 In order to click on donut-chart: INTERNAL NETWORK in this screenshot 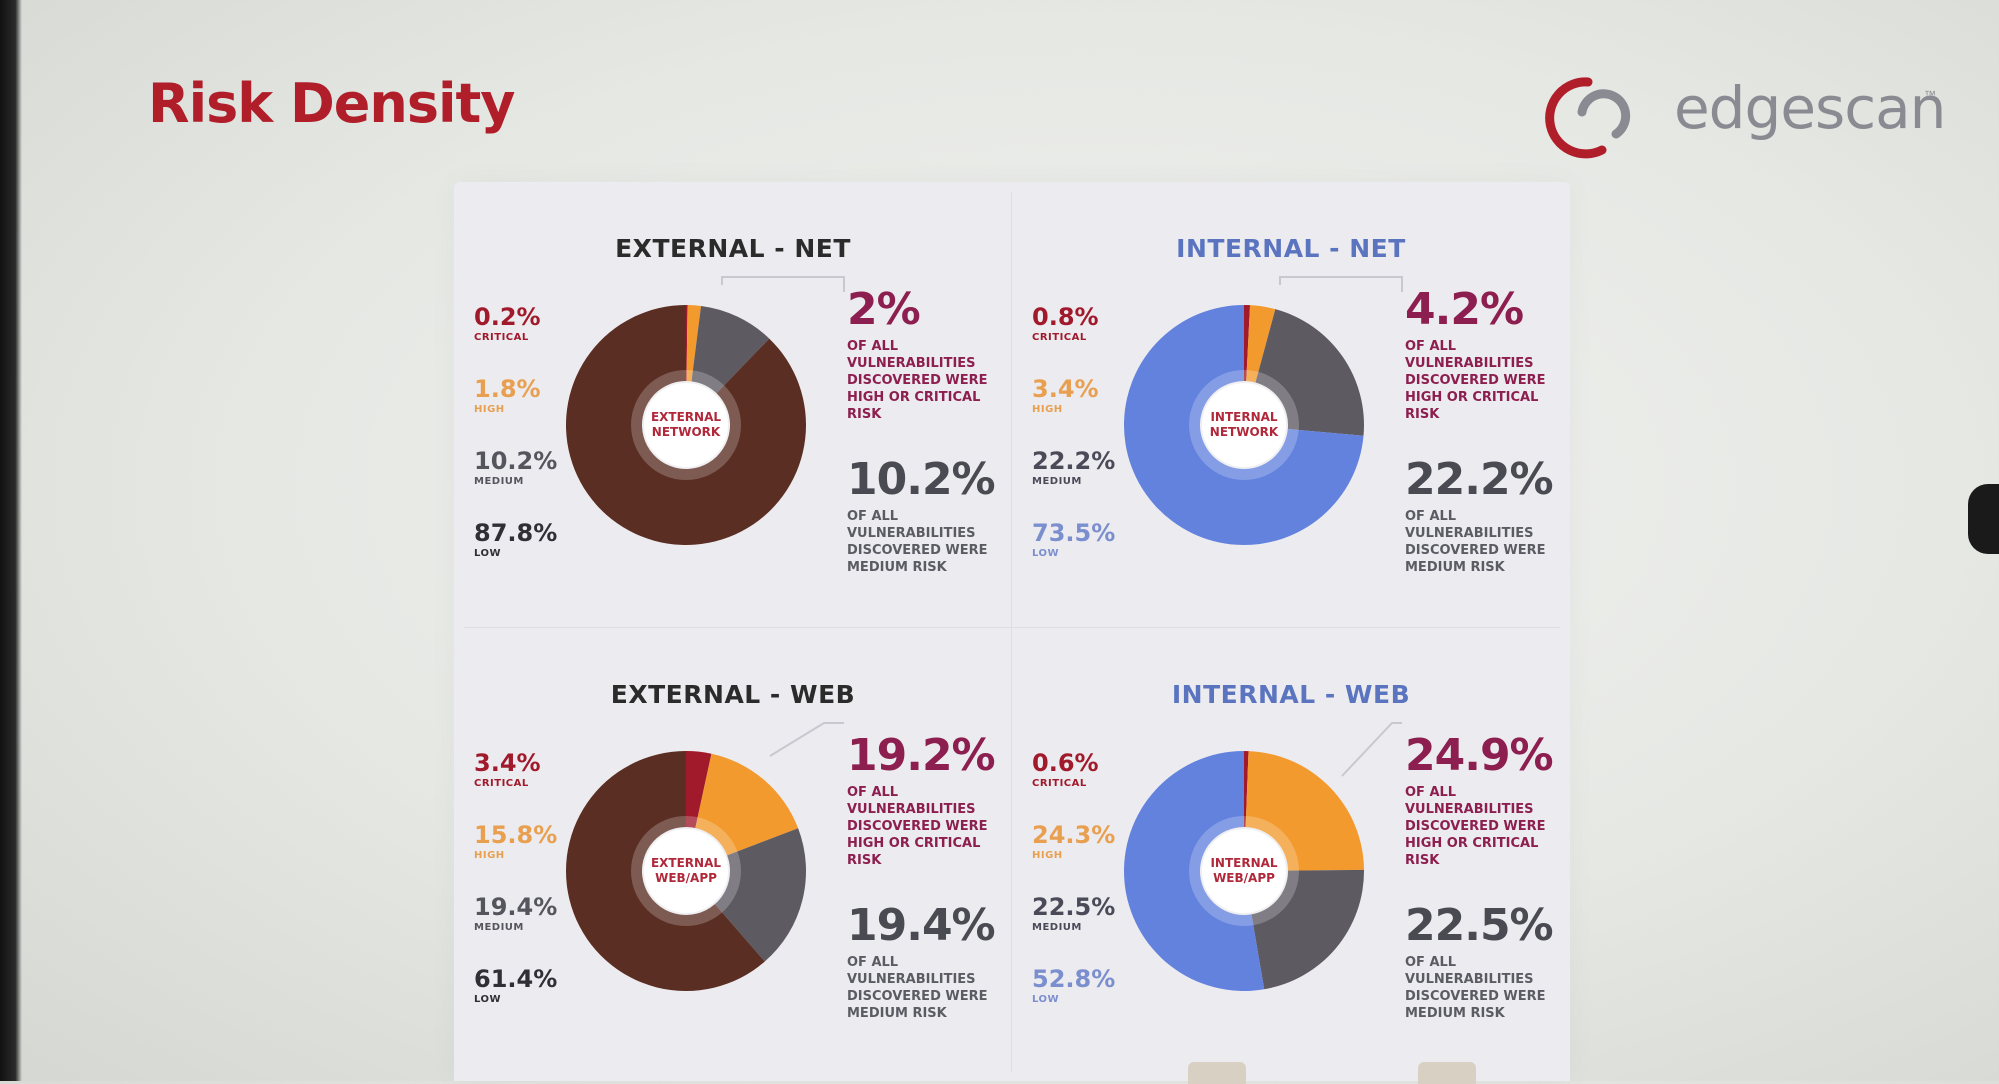, I will do `click(1244, 425)`.